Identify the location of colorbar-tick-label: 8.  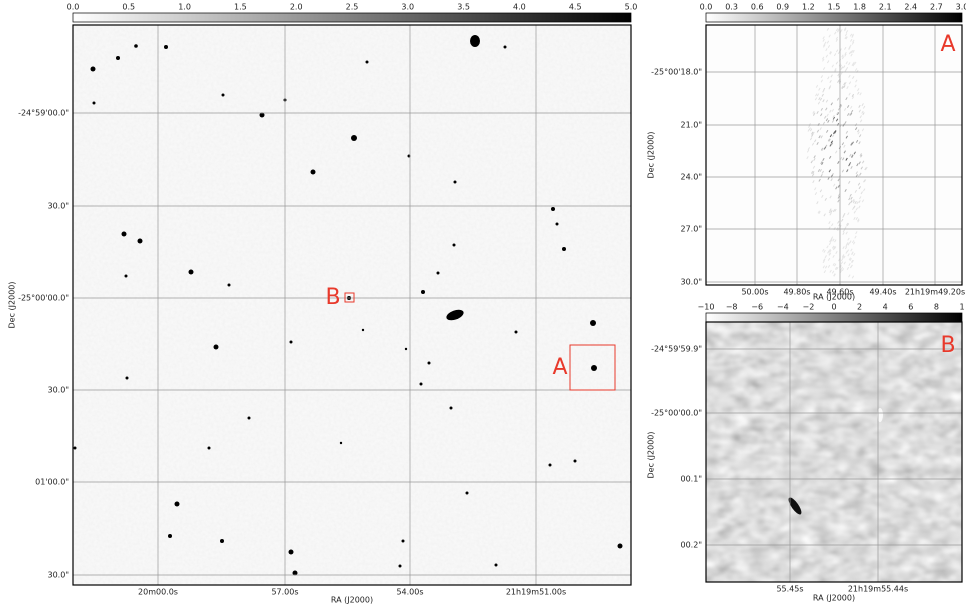
(936, 307).